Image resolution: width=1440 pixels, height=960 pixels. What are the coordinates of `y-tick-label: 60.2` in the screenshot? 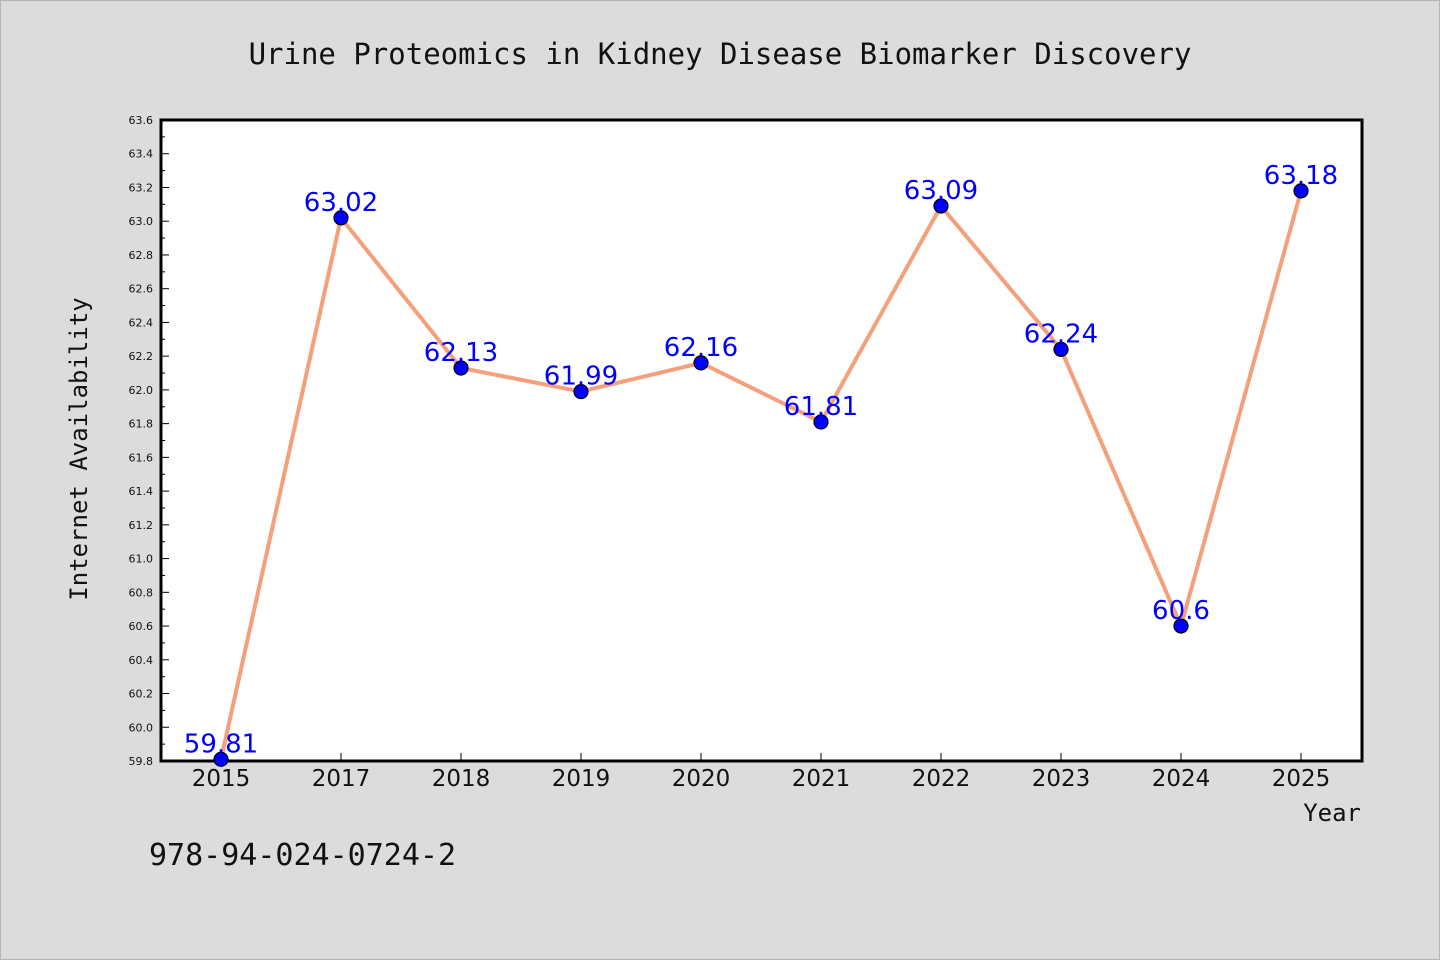 It's located at (141, 694).